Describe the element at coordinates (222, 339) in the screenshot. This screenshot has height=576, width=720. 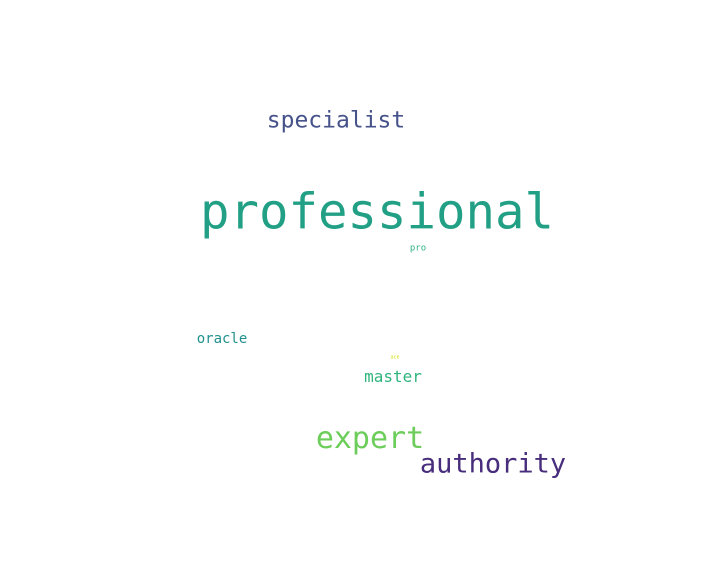
I see `word-oracle: oracle` at that location.